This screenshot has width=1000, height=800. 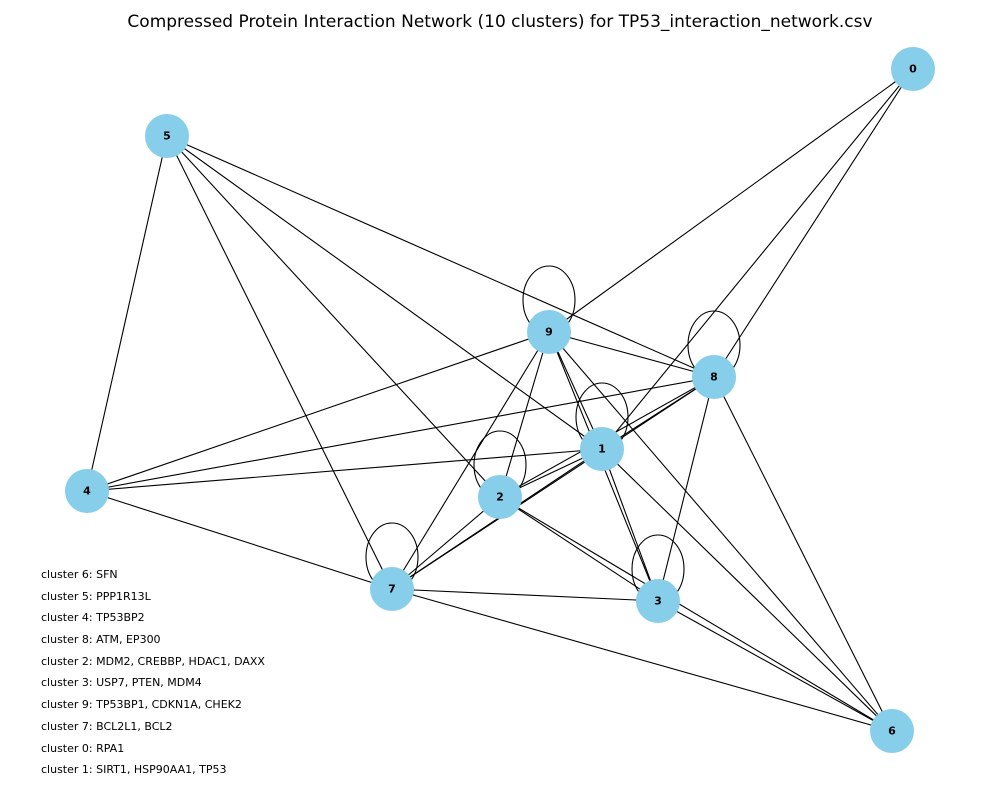 What do you see at coordinates (141, 705) in the screenshot?
I see `legend-item: cluster 9: TP53BP1, CDKN1A, CHEK2` at bounding box center [141, 705].